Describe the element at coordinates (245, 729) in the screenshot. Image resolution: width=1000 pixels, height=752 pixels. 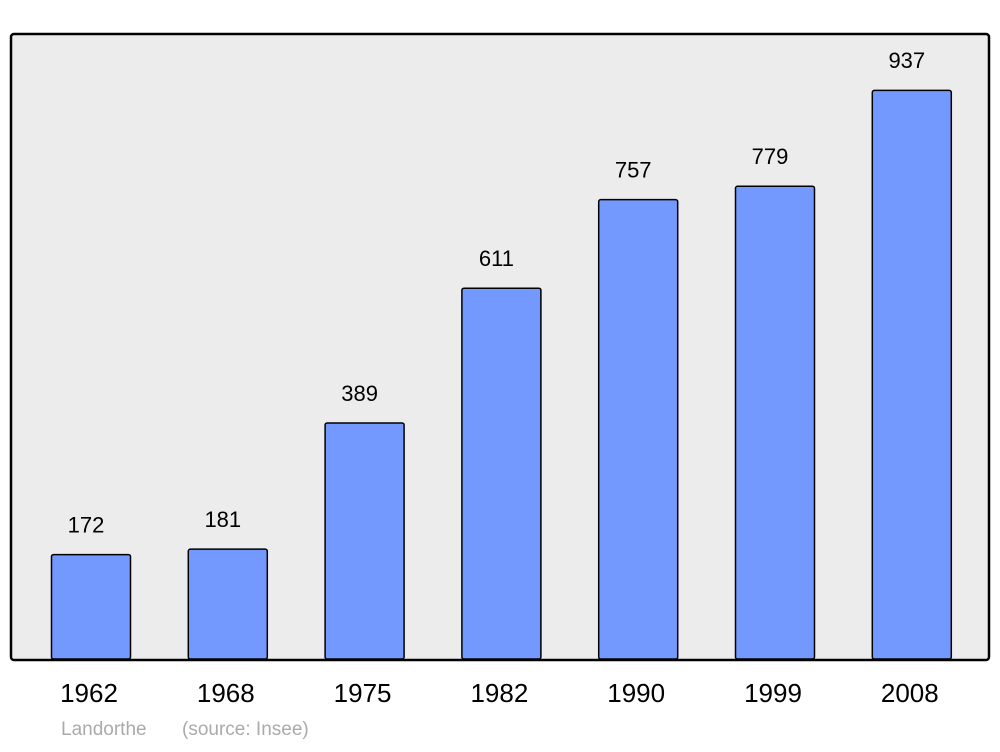
I see `source: (source: Insee)` at that location.